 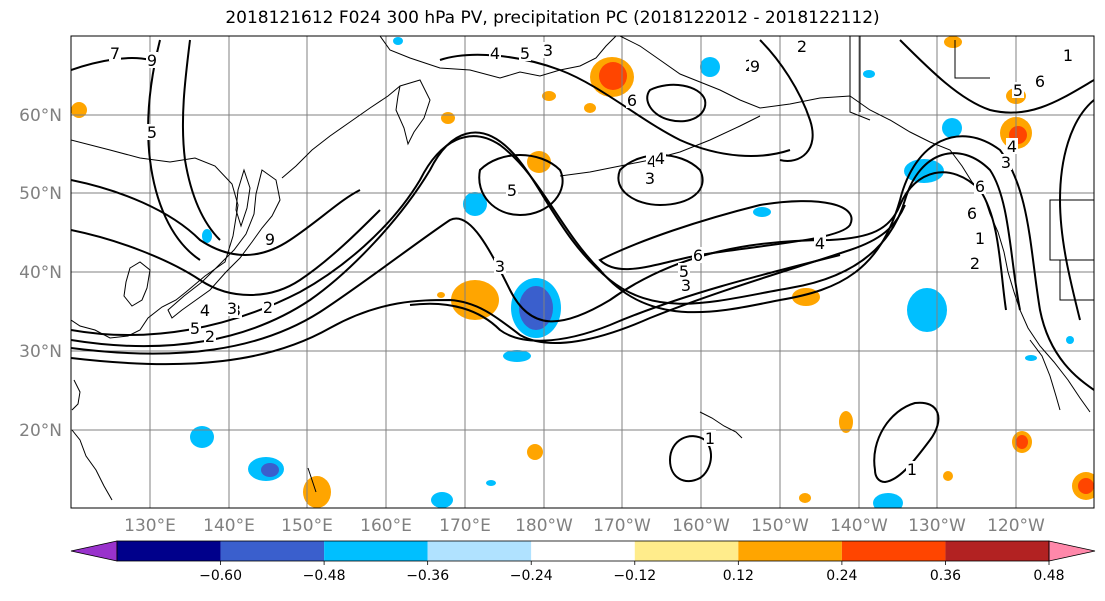 What do you see at coordinates (40, 194) in the screenshot?
I see `lat-label: 50°N` at bounding box center [40, 194].